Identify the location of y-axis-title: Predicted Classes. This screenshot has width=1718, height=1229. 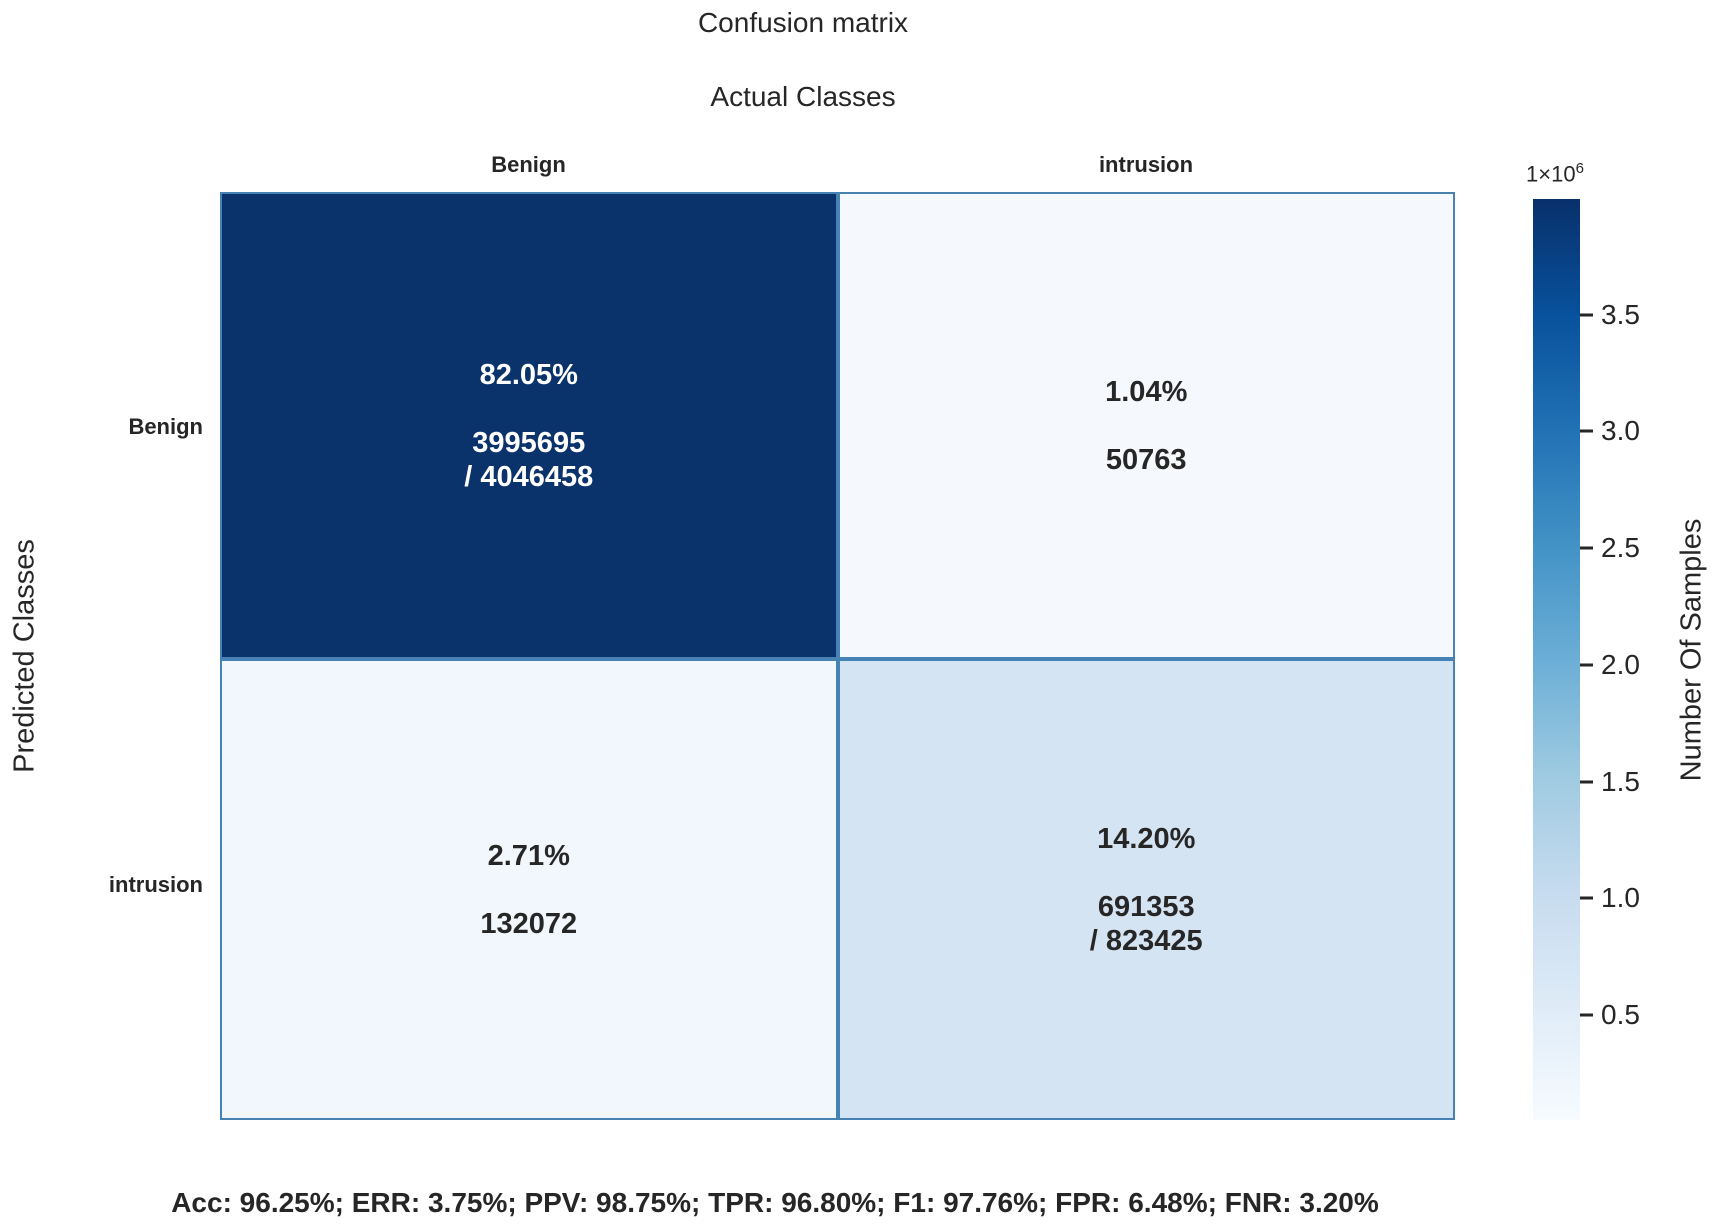
(24, 656).